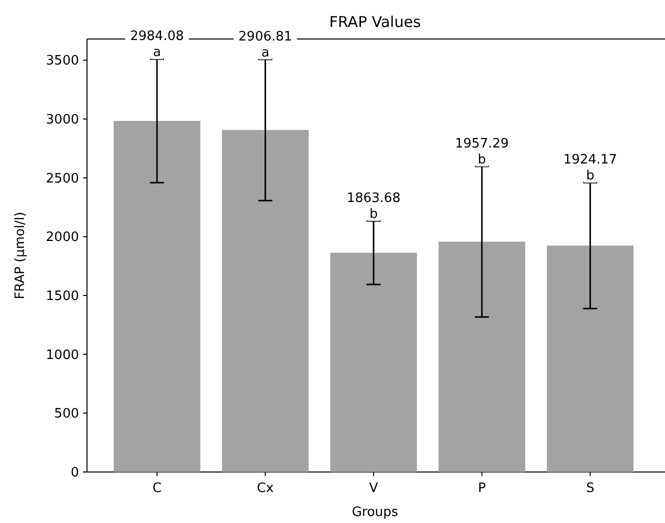 The height and width of the screenshot is (523, 665). Describe the element at coordinates (66, 414) in the screenshot. I see `y-tick-label: 500` at that location.